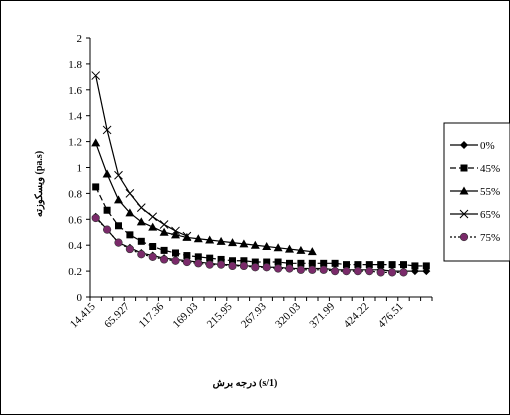 This screenshot has width=510, height=420. Describe the element at coordinates (75, 272) in the screenshot. I see `y-tick-label: 0.2` at that location.